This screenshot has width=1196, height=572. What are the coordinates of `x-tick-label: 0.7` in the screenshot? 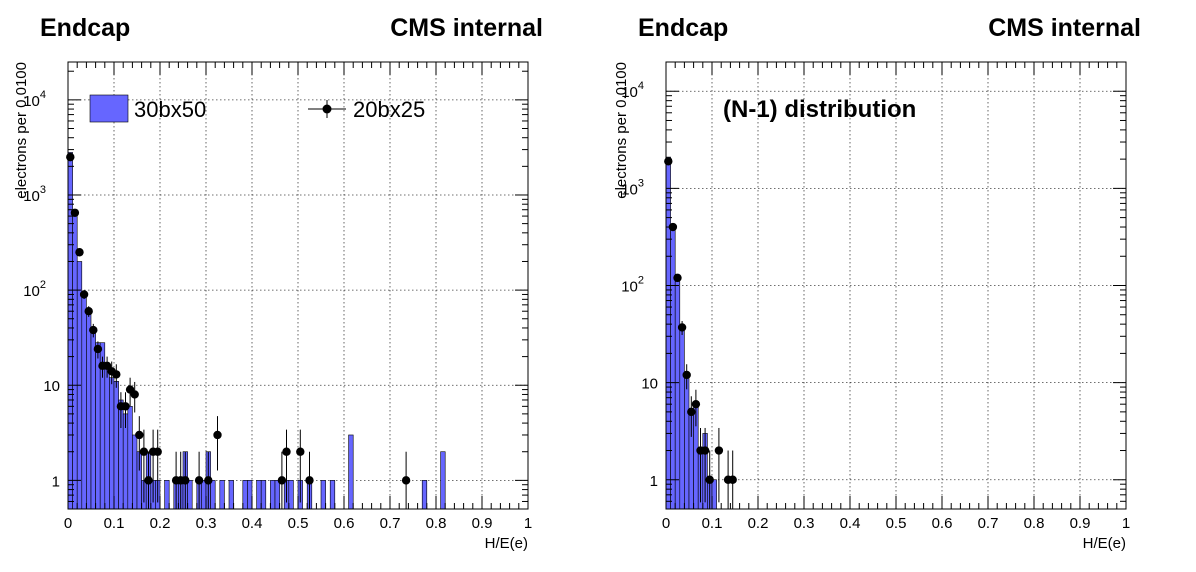 It's located at (988, 523).